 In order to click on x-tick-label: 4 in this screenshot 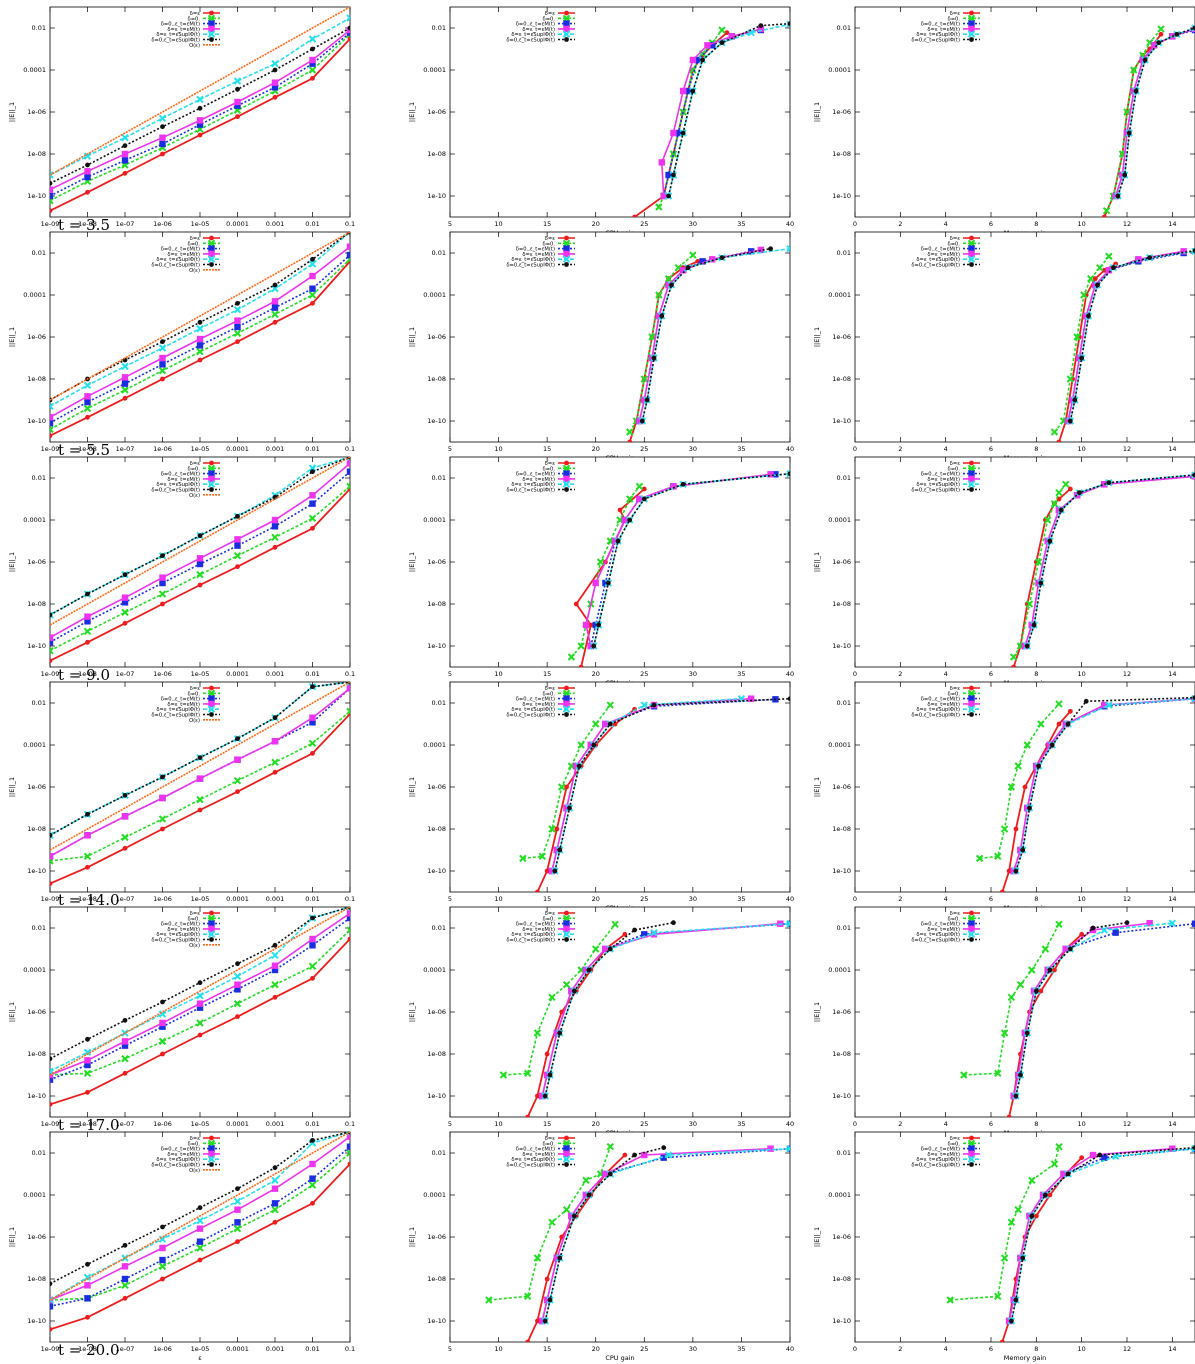, I will do `click(946, 224)`.